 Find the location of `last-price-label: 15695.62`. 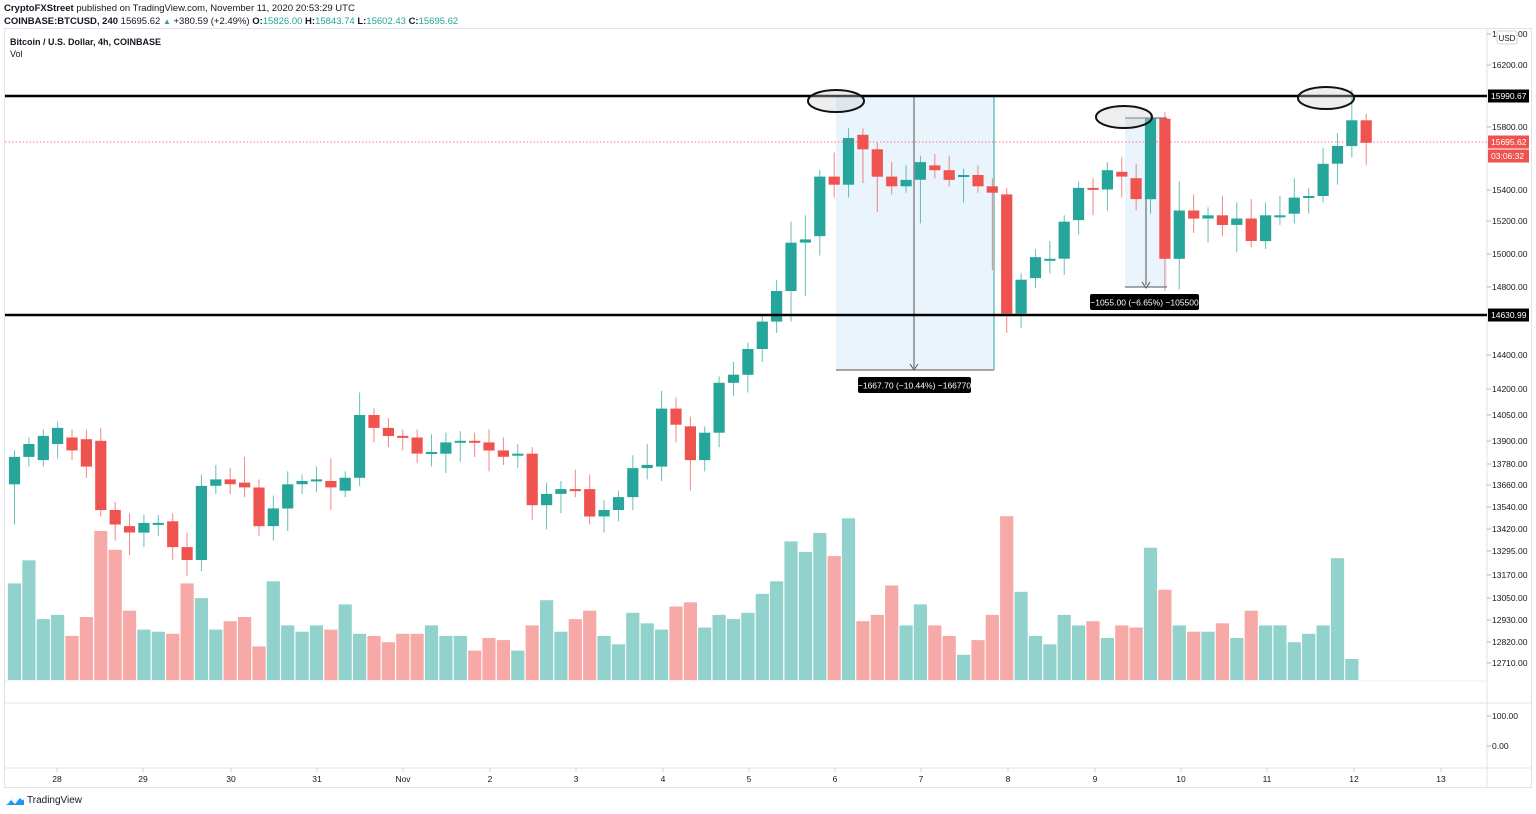

last-price-label: 15695.62 is located at coordinates (1508, 142).